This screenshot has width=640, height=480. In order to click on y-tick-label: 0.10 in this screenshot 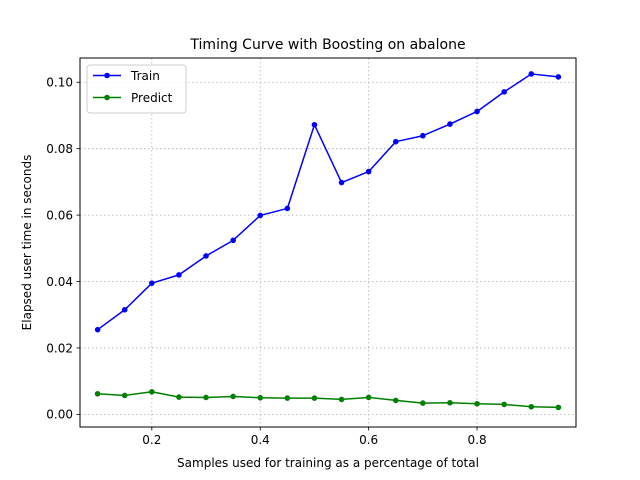, I will do `click(59, 83)`.